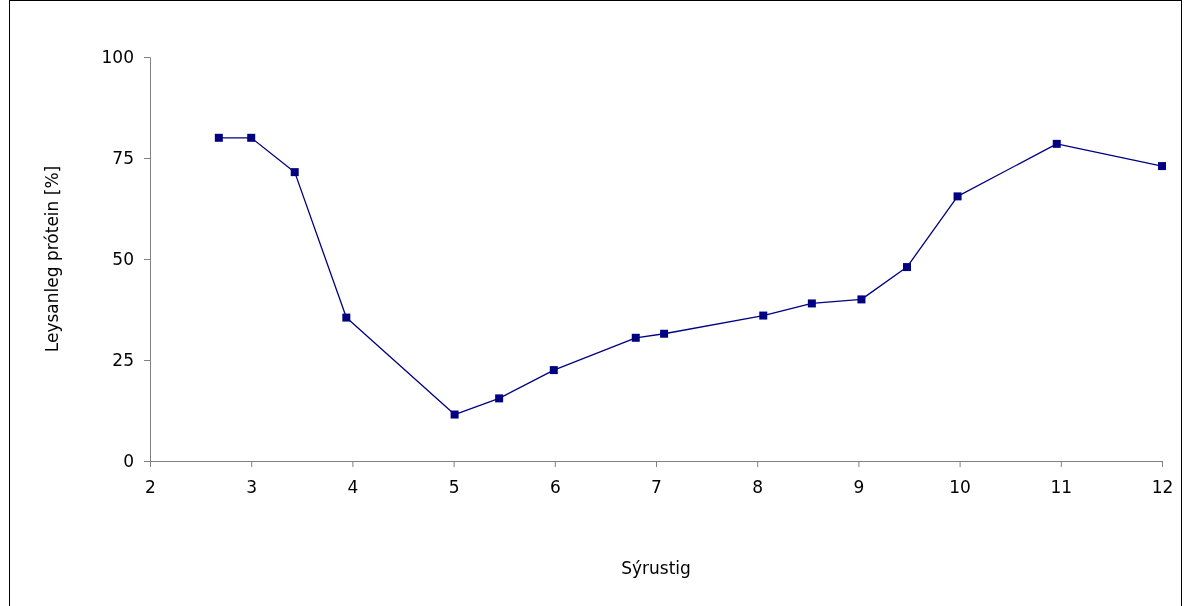 The width and height of the screenshot is (1191, 606). Describe the element at coordinates (117, 56) in the screenshot. I see `y-tick-label: 100` at that location.